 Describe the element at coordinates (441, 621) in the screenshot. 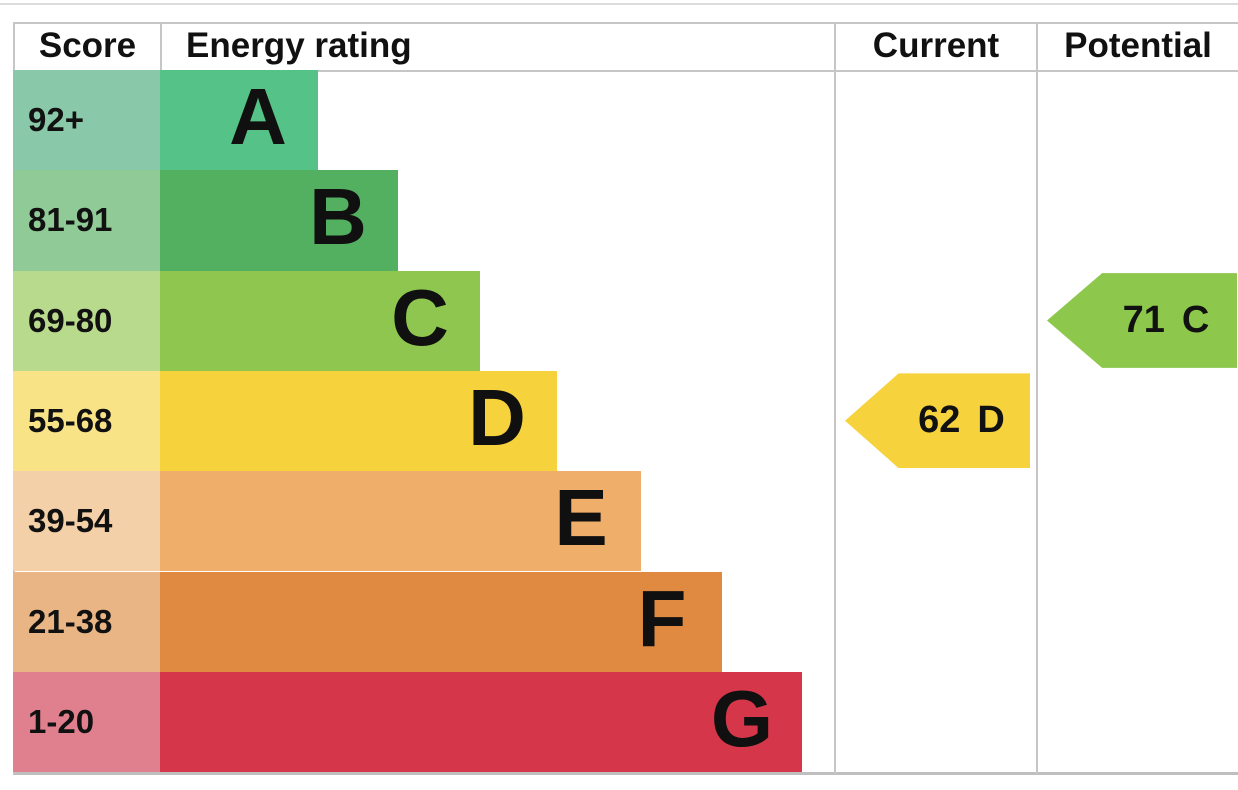

I see `rating-bar-F: F` at that location.